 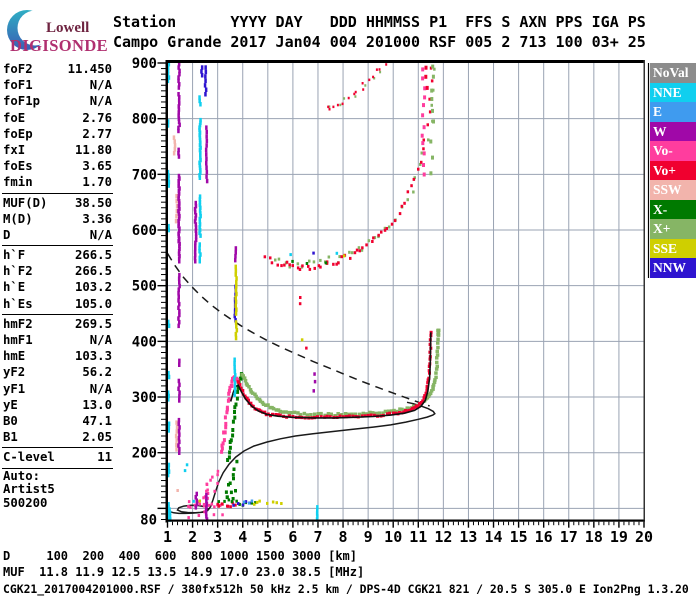 I want to click on x-tick-label: 6, so click(x=292, y=537).